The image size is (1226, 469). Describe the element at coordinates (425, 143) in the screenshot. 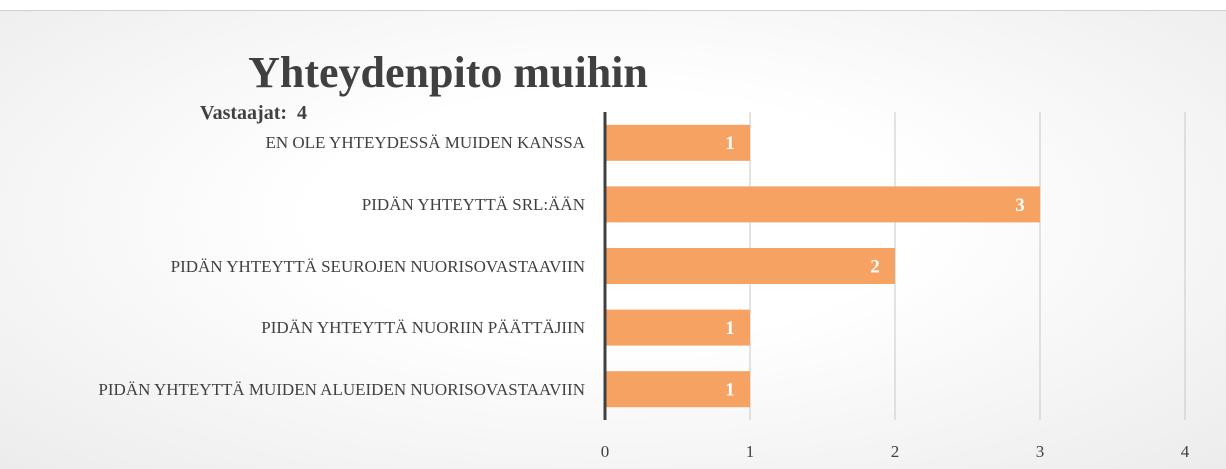

I see `y-tick-label: EN OLE YHTEYDESSÄ MUIDEN KANSSA` at that location.